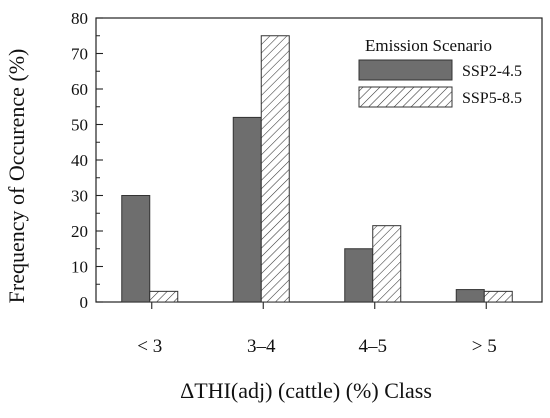  Describe the element at coordinates (16, 176) in the screenshot. I see `y-axis-label: Frequency of Occurence (%)` at that location.